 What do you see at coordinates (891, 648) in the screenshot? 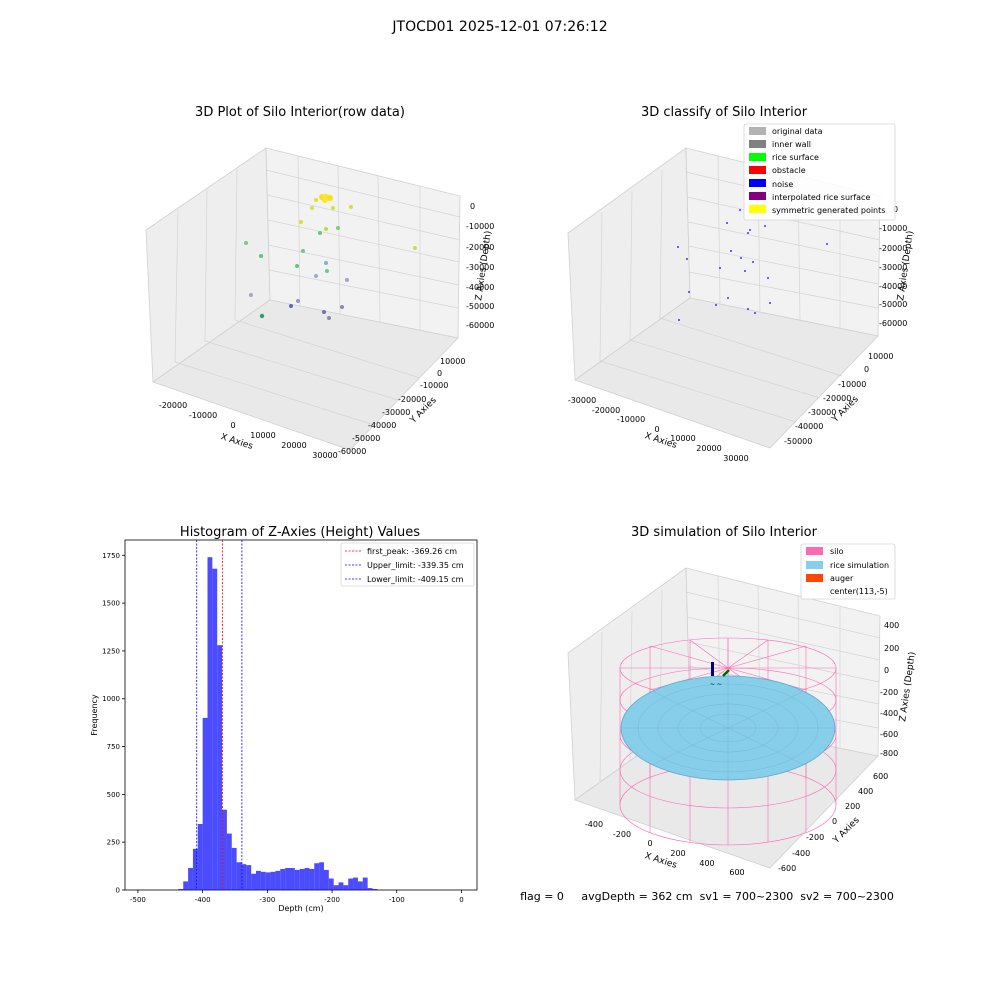
I see `sim-ztick: 200` at bounding box center [891, 648].